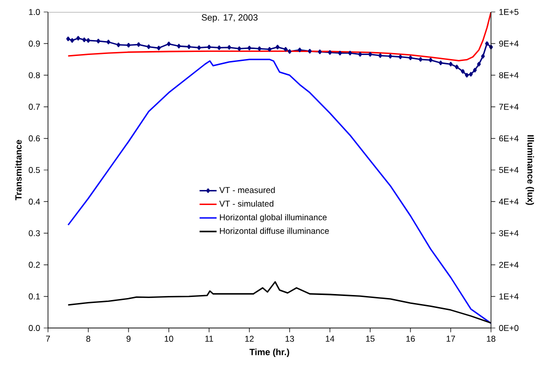  Describe the element at coordinates (34, 138) in the screenshot. I see `y-tick-label: 0.6` at that location.